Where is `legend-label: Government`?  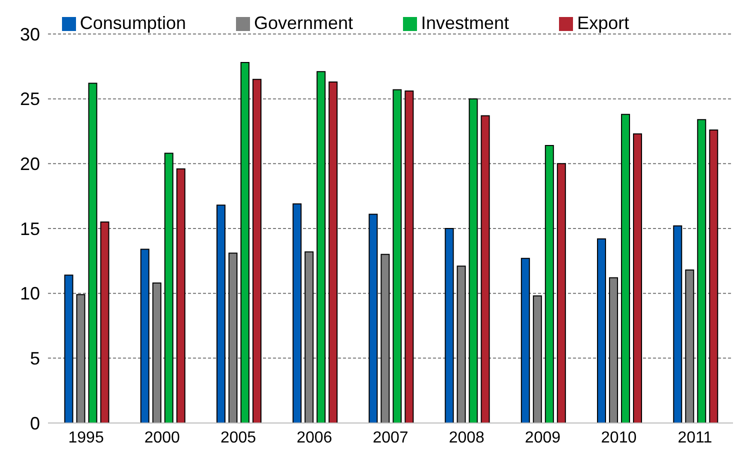
legend-label: Government is located at coordinates (304, 23).